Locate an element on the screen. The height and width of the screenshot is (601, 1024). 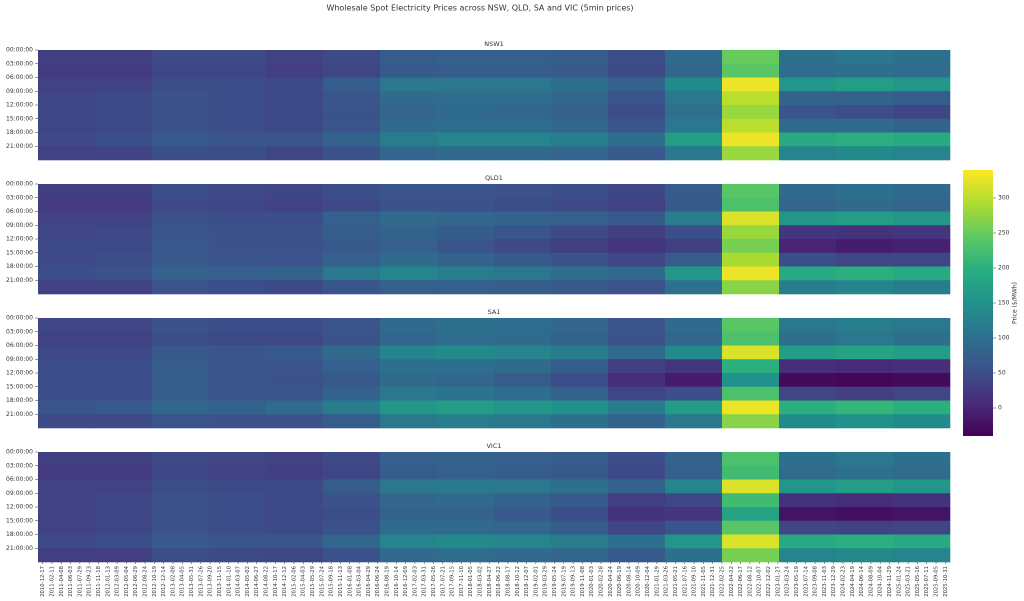
x-tick-label: 2020-08-14 is located at coordinates (629, 580).